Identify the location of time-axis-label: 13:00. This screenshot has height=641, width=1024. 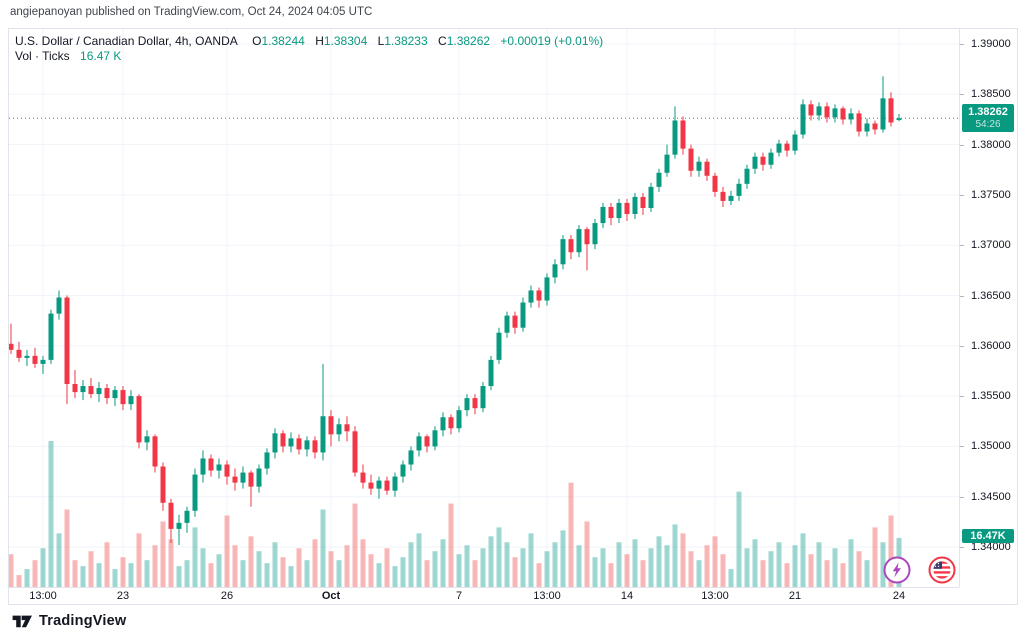
(715, 596).